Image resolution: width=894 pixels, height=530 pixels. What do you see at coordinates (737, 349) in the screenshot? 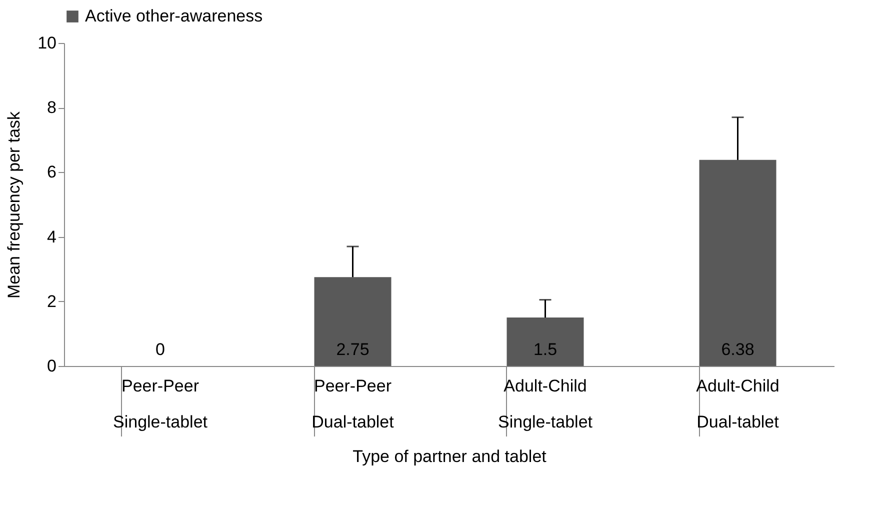
I see `data-label: 6.38` at bounding box center [737, 349].